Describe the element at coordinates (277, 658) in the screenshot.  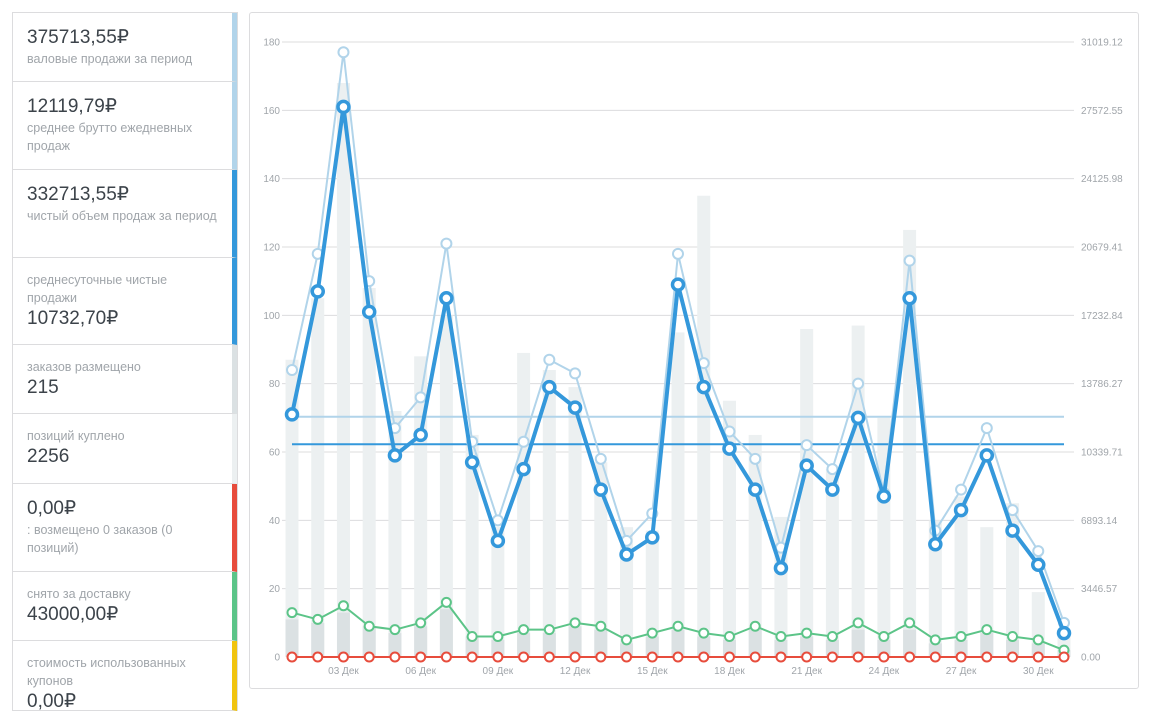
I see `y-tick-label-left: 0` at that location.